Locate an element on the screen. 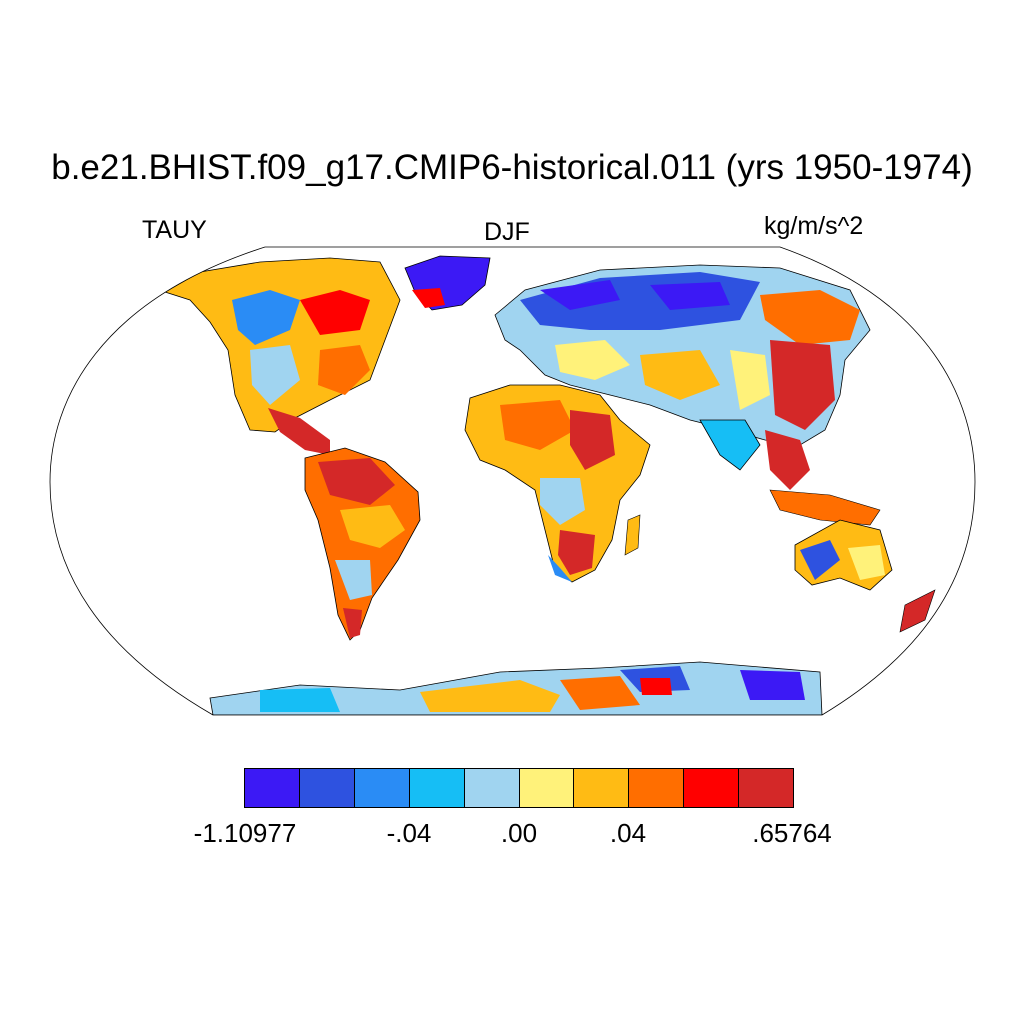 The width and height of the screenshot is (1024, 1024). colorbar-tick-label: -.04 is located at coordinates (409, 833).